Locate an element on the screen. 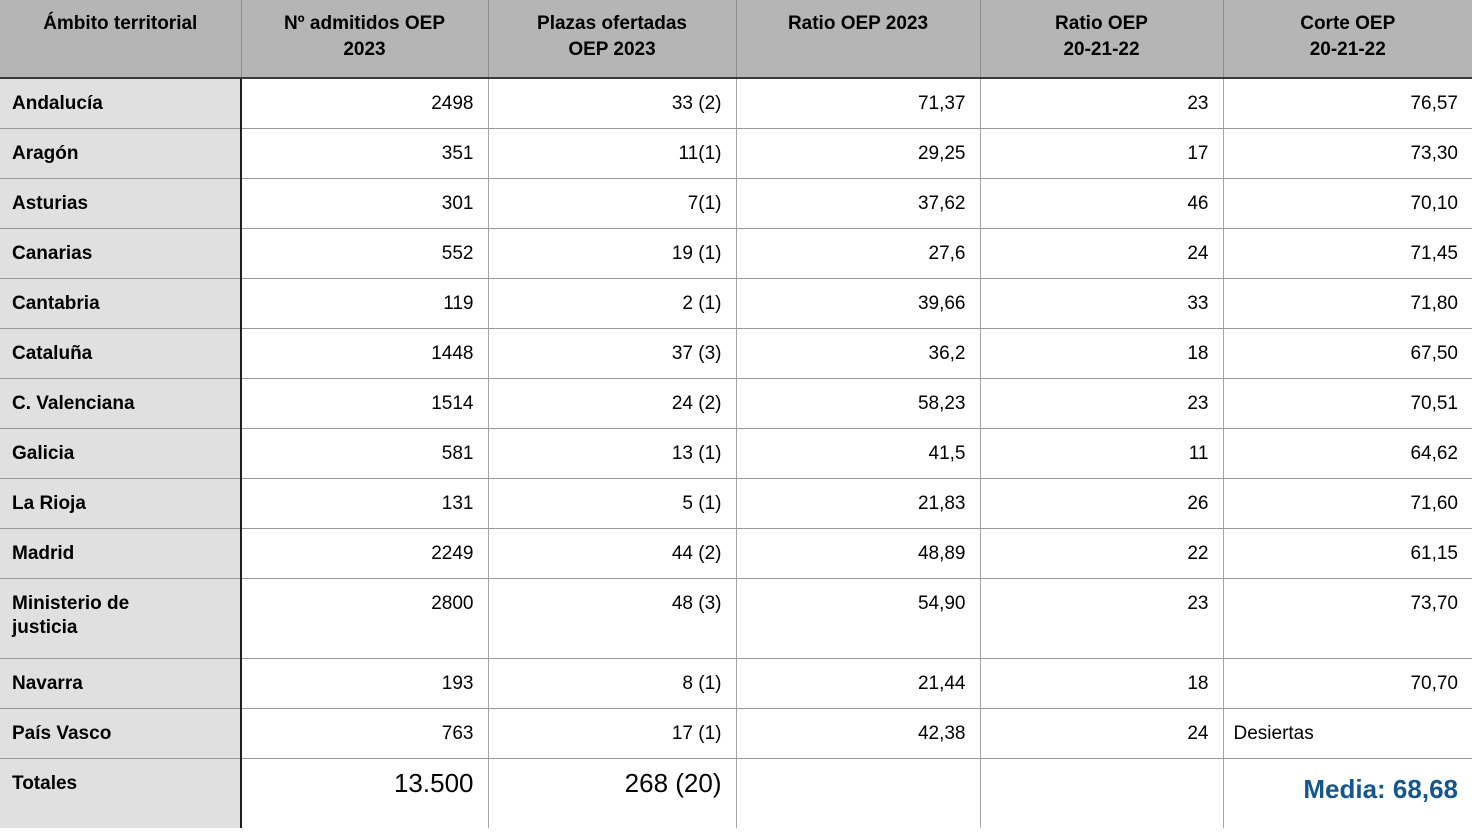  ratio-2023-cell: 29,25 is located at coordinates (858, 153).